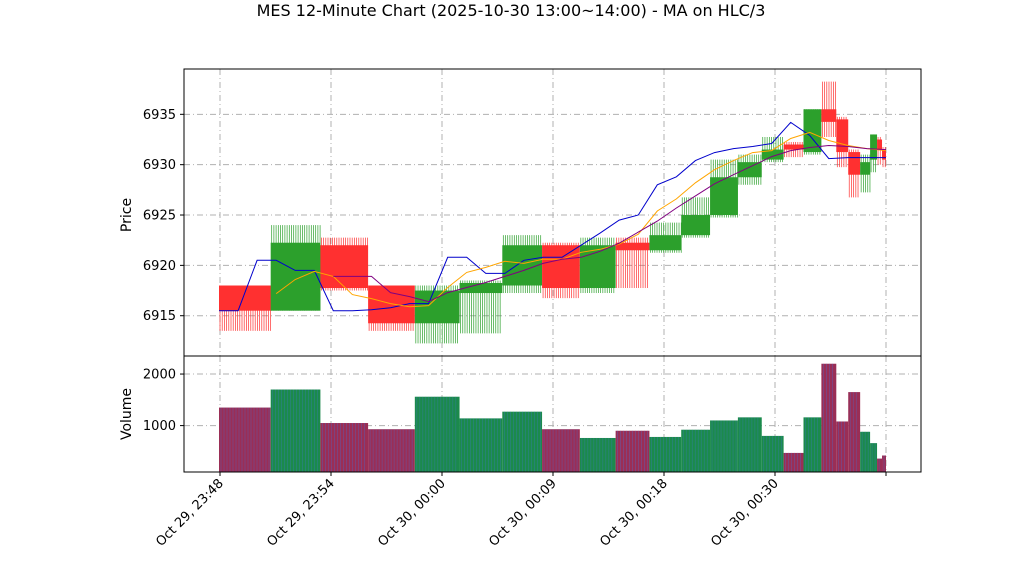  I want to click on price-tick-label: 6930, so click(159, 165).